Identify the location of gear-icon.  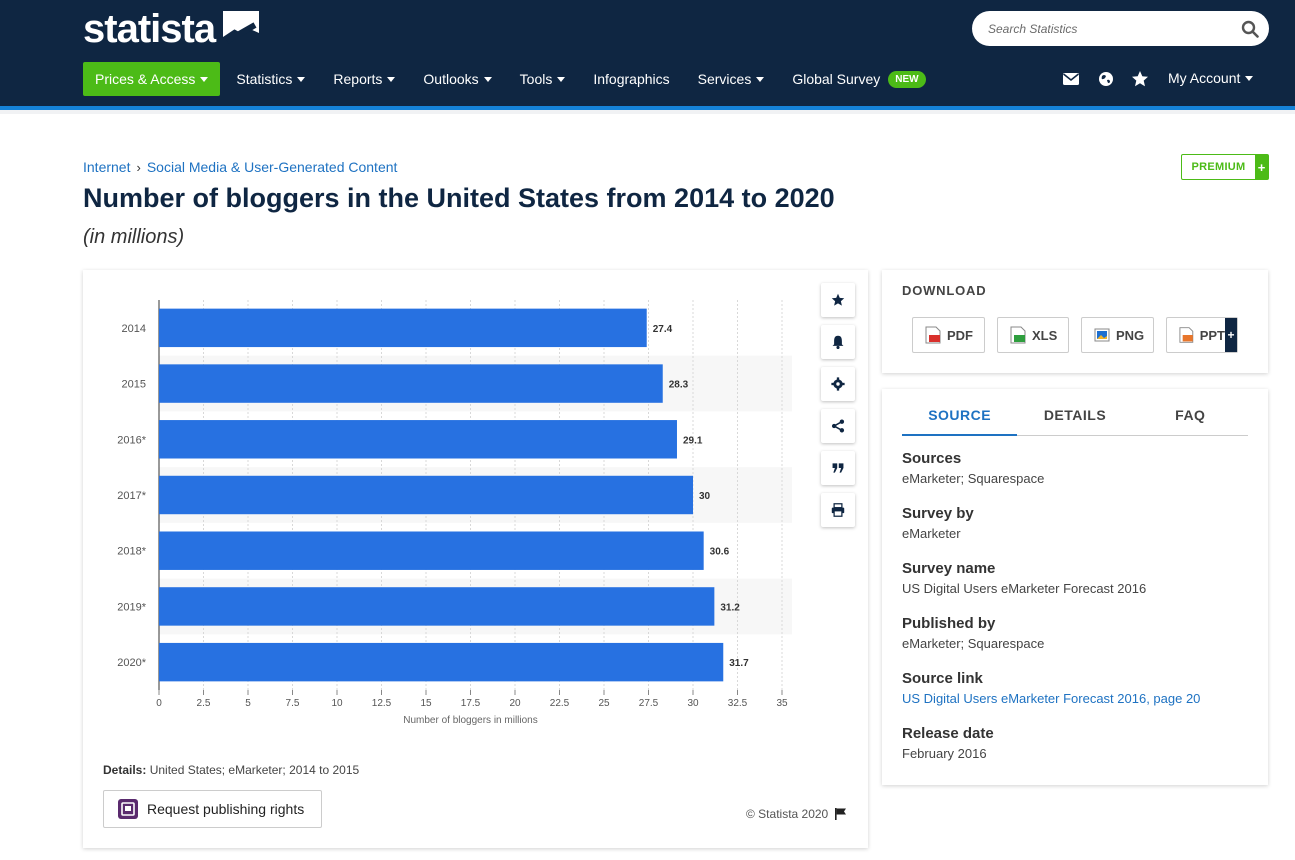
(838, 384).